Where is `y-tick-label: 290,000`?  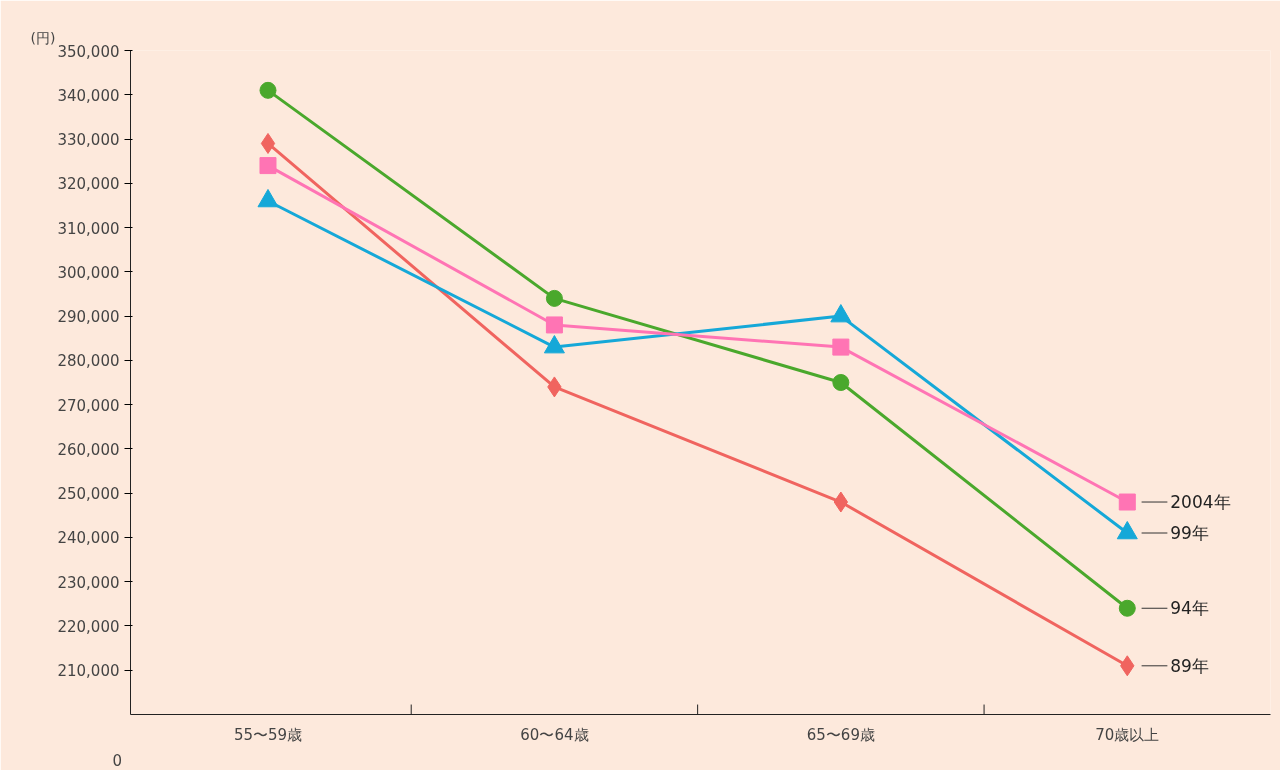 y-tick-label: 290,000 is located at coordinates (88, 317).